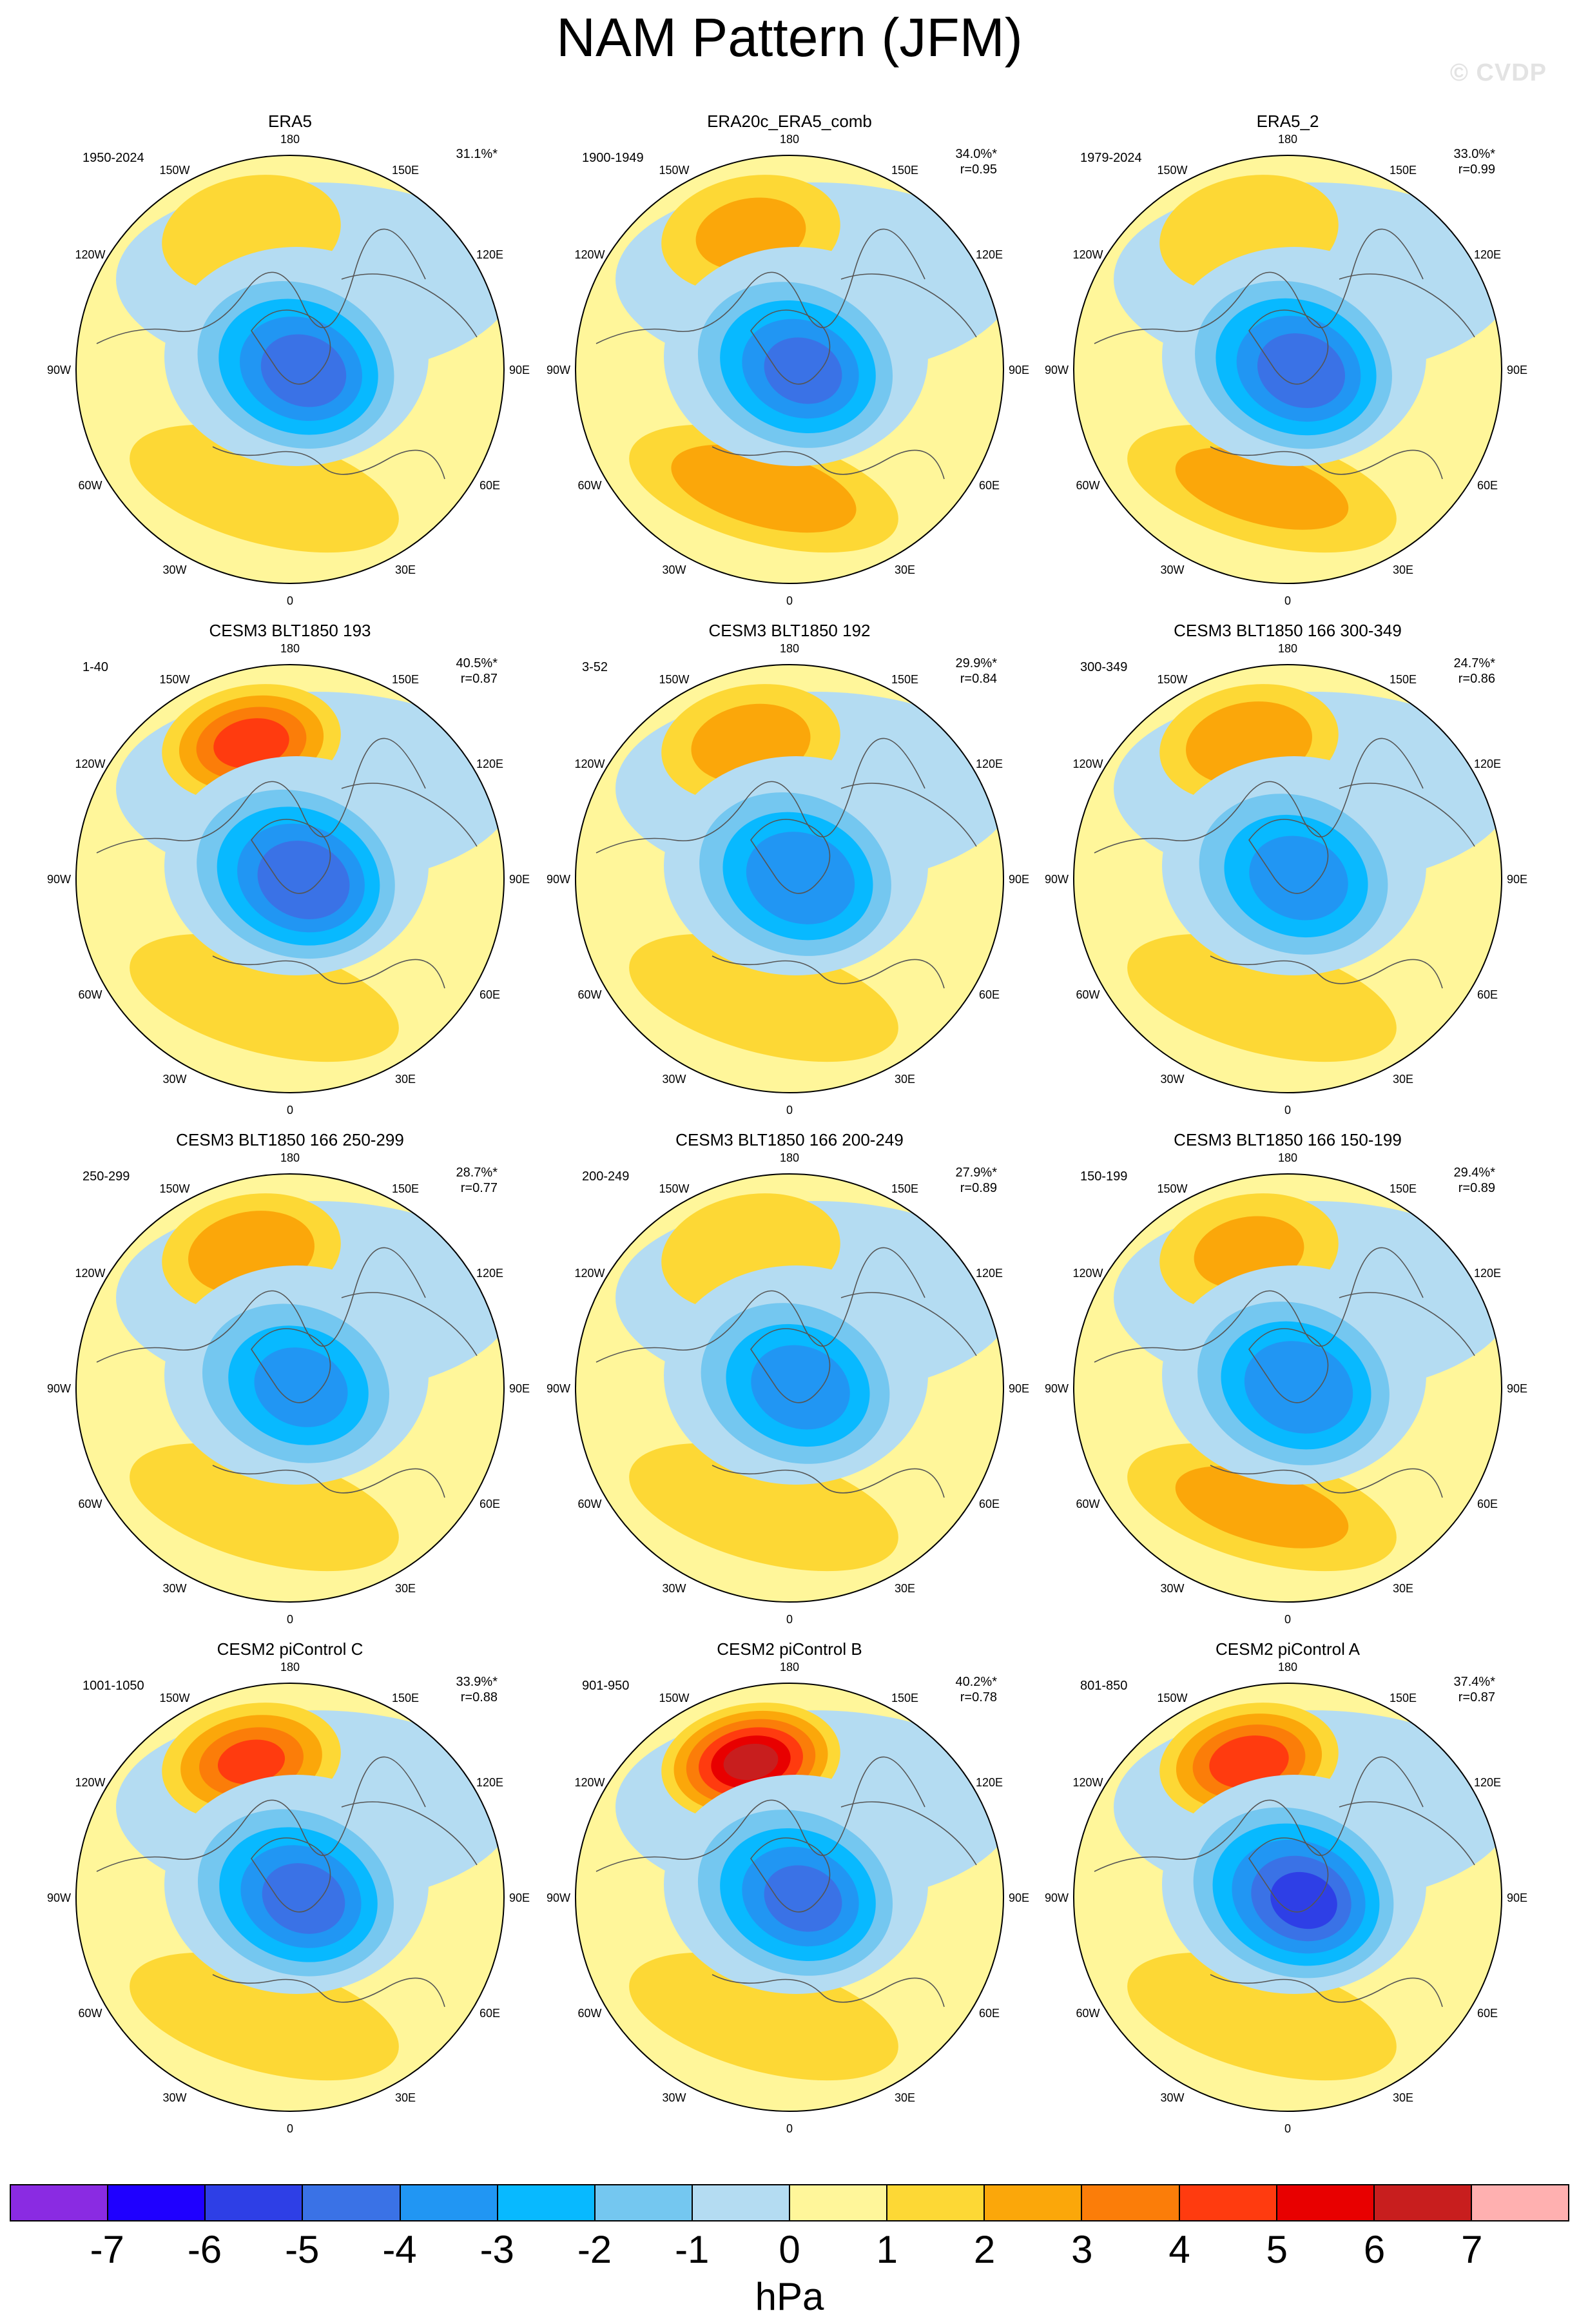 This screenshot has height=2324, width=1579. I want to click on panel-pattern-correlation: r=0.87, so click(479, 679).